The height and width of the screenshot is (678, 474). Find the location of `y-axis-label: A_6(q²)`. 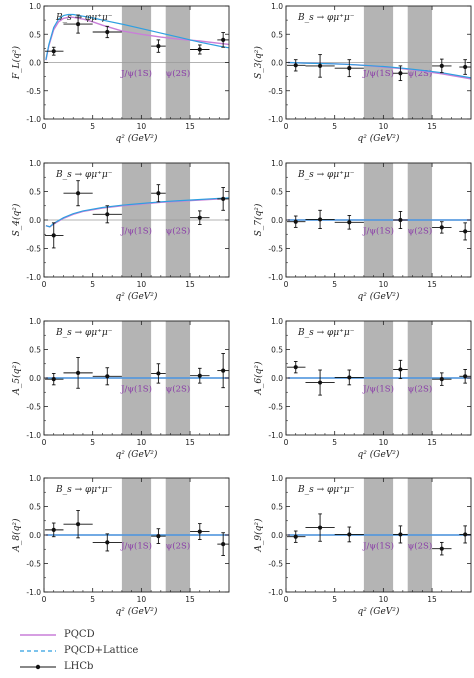

y-axis-label: A_6(q²) is located at coordinates (258, 378).